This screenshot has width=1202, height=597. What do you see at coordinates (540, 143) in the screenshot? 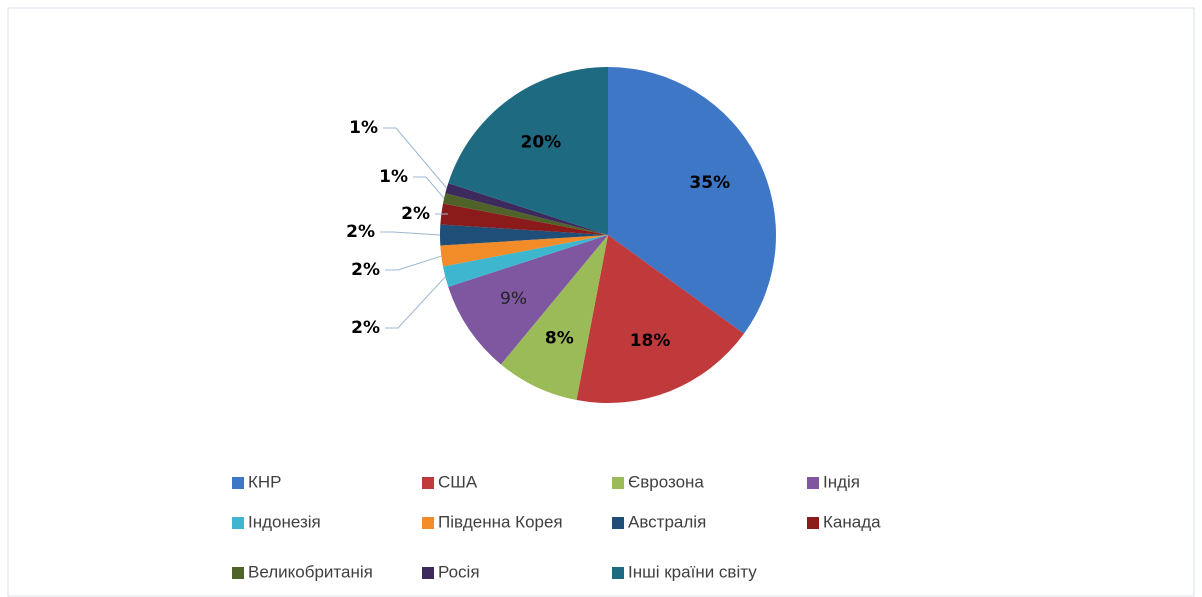
I see `data-label: 20%` at bounding box center [540, 143].